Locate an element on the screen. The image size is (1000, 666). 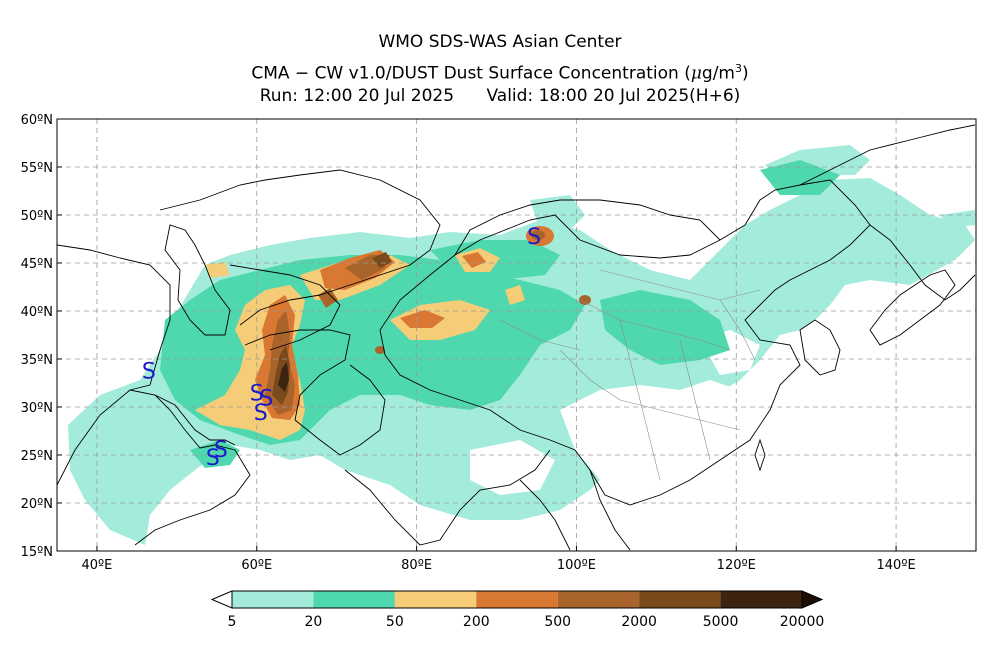
no-dust-region-southeast-china is located at coordinates (660, 445).